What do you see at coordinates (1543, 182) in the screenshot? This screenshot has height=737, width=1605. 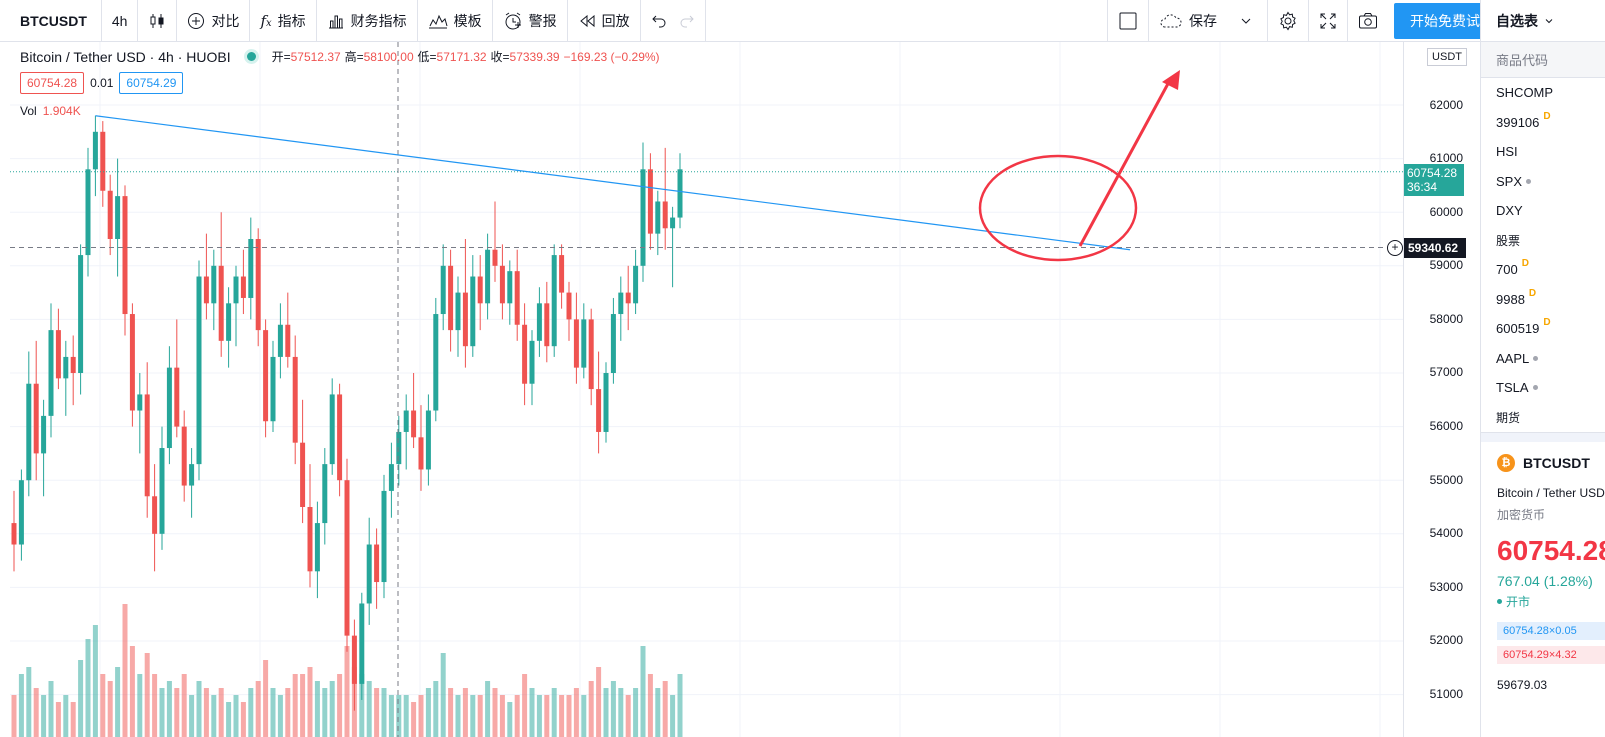 I see `watchlist-row-spx: SPX` at bounding box center [1543, 182].